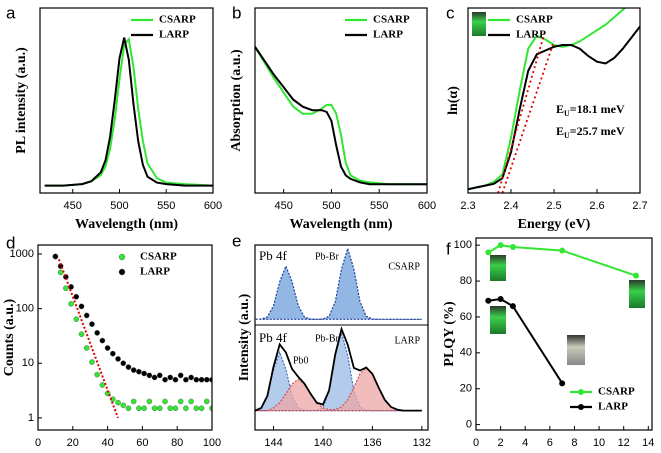 The image size is (661, 453). What do you see at coordinates (422, 443) in the screenshot?
I see `x-tick-label: 132` at bounding box center [422, 443].